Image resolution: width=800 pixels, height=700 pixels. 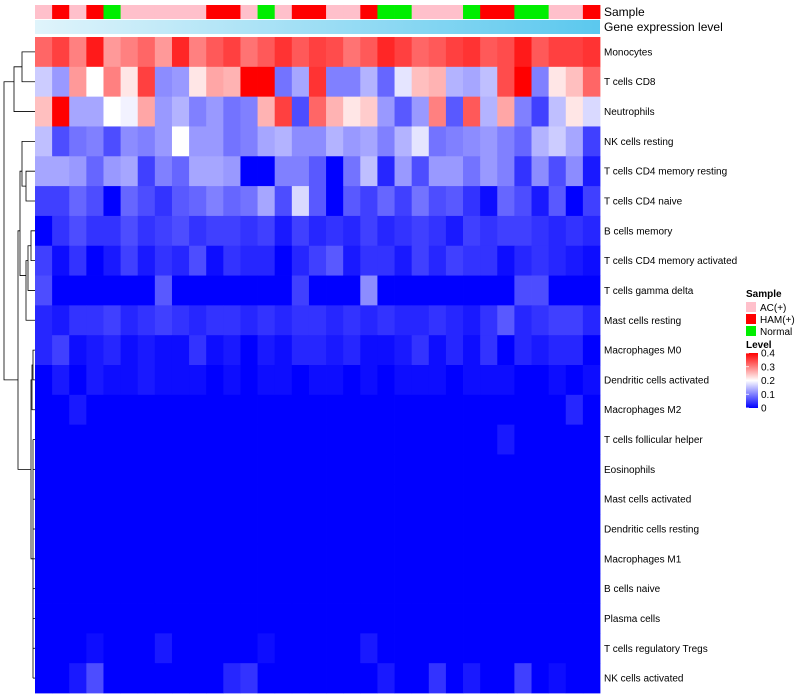 I want to click on annotation-label-expression: Gene expression level, so click(x=663, y=27).